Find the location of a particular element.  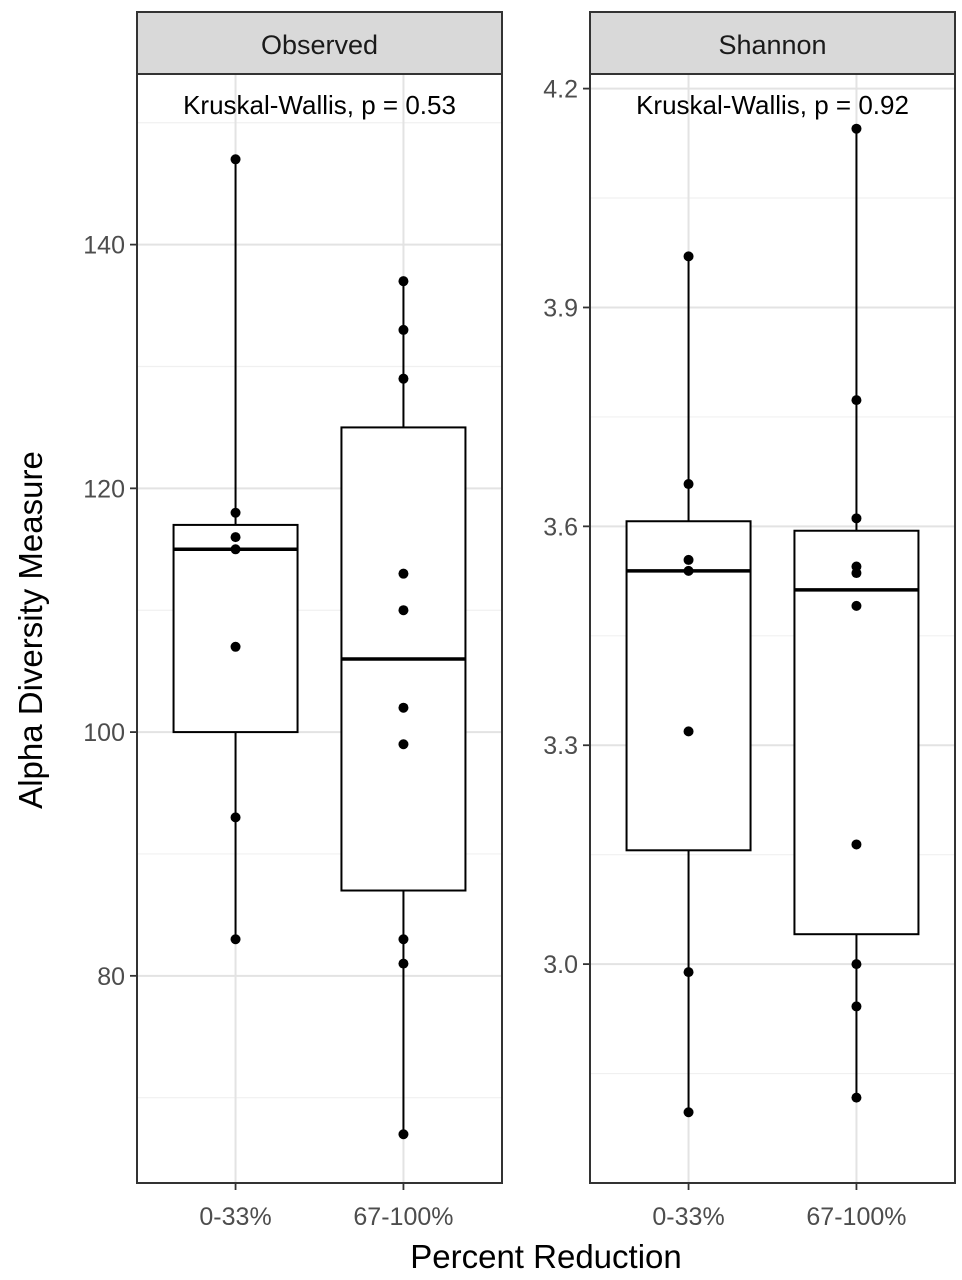

kruskal-wallis-annotation: Kruskal-Wallis, p = 0.53 is located at coordinates (319, 105).